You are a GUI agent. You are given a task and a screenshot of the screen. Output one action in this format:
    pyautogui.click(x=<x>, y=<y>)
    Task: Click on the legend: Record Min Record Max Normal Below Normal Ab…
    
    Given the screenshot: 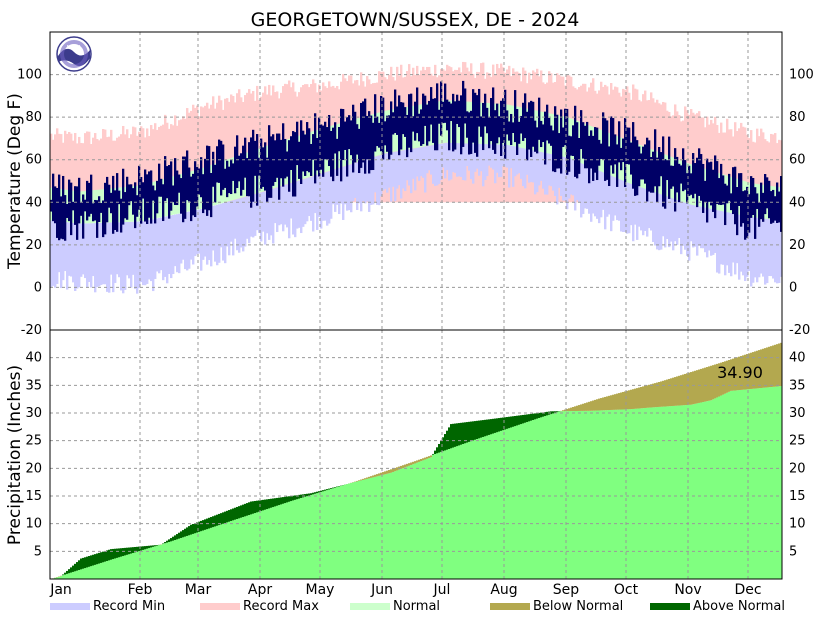 What is the action you would take?
    pyautogui.click(x=417, y=606)
    